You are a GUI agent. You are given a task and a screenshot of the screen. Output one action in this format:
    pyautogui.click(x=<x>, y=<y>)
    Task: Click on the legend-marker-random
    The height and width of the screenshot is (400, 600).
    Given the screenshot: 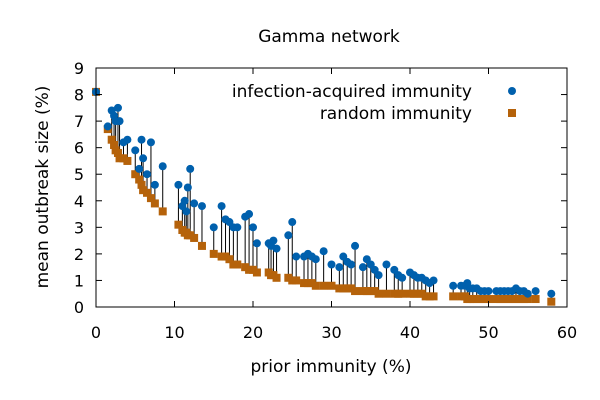 What is the action you would take?
    pyautogui.click(x=512, y=113)
    